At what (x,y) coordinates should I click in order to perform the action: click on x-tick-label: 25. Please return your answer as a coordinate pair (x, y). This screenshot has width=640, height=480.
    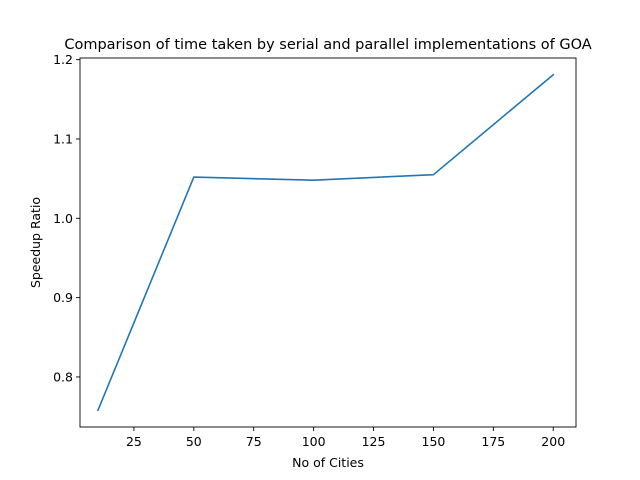
    Looking at the image, I should click on (134, 441).